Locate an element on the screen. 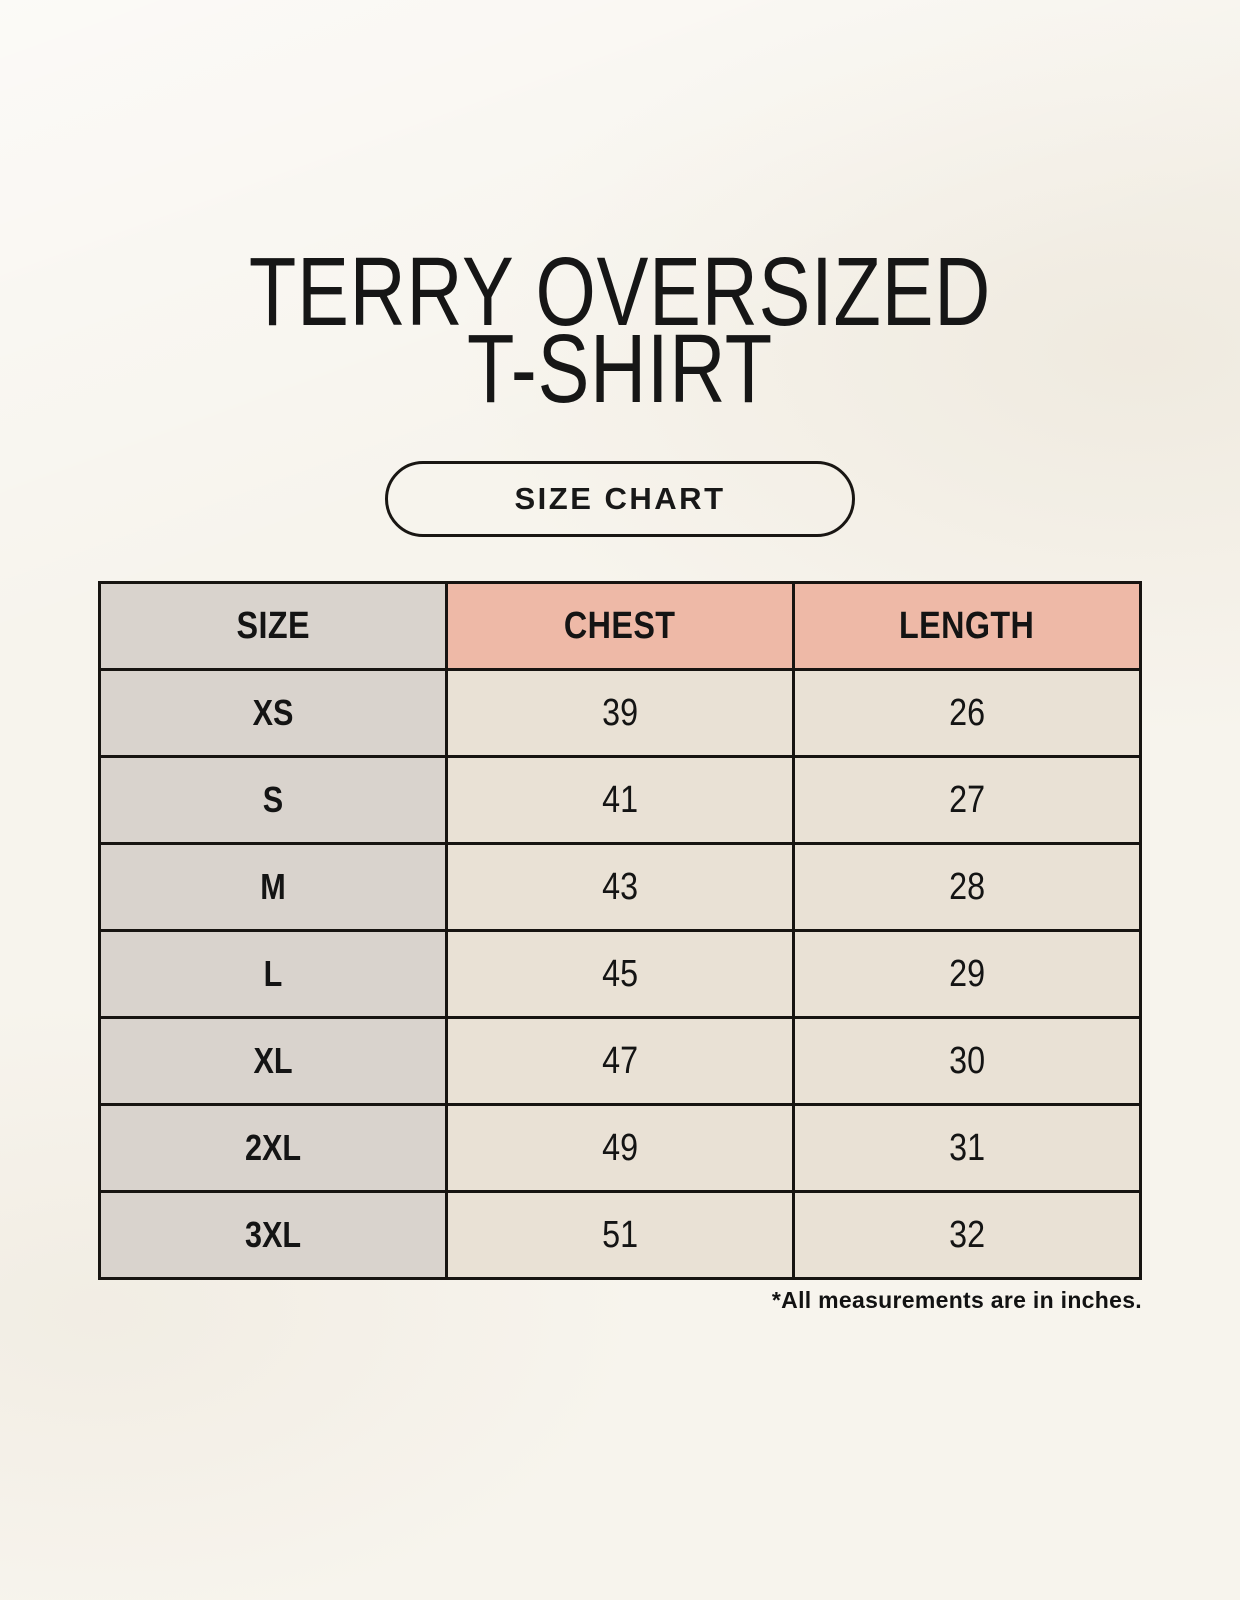 The width and height of the screenshot is (1240, 1600). length-value-cell: 32 is located at coordinates (967, 1235).